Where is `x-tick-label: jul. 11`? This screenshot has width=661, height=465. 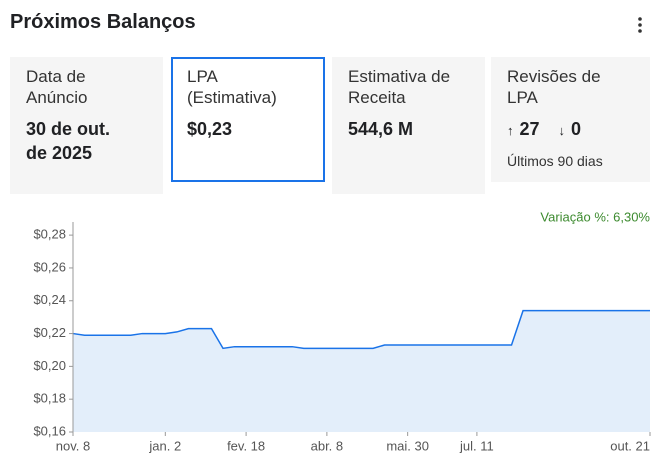 x-tick-label: jul. 11 is located at coordinates (476, 445).